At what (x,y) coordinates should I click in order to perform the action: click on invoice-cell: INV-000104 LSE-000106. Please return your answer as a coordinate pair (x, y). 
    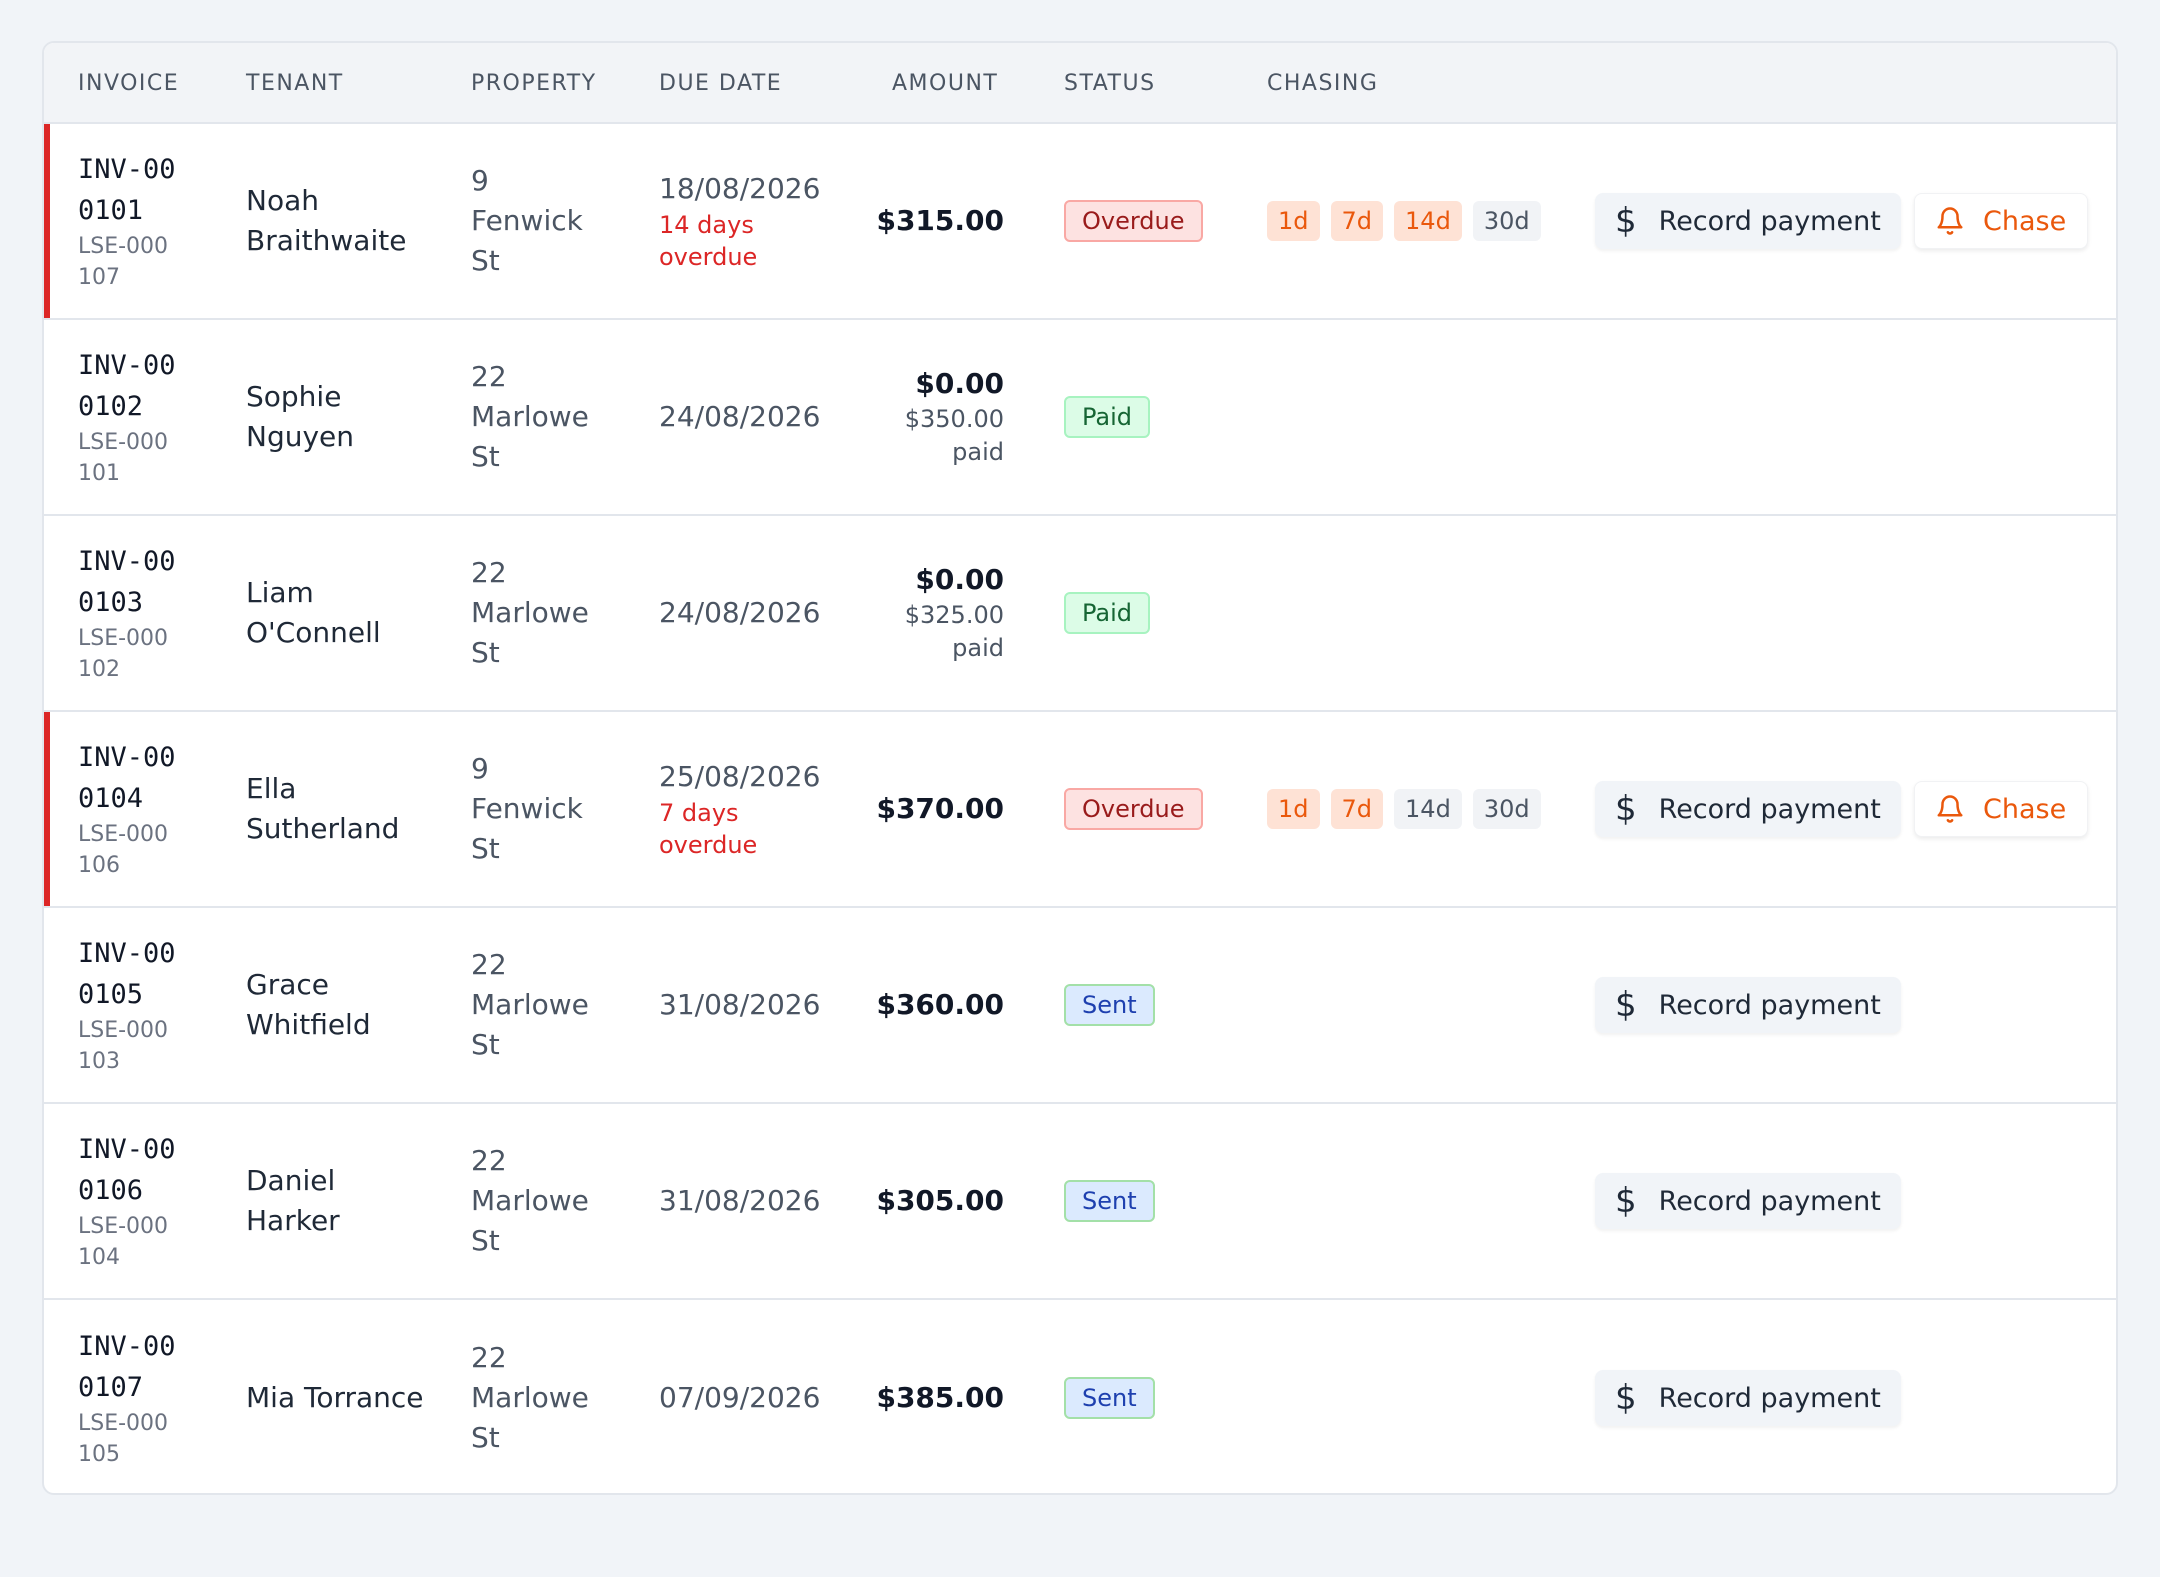
    Looking at the image, I should click on (128, 809).